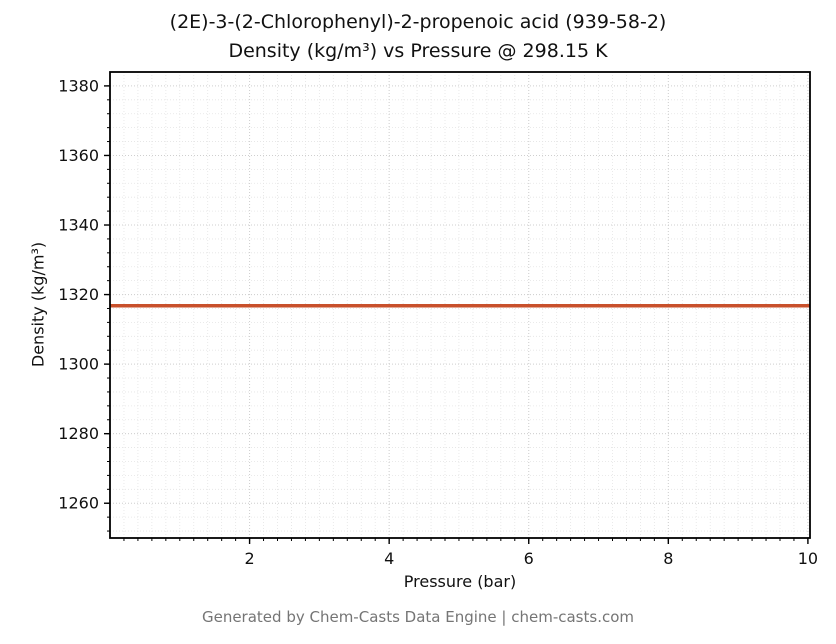 Image resolution: width=836 pixels, height=644 pixels. I want to click on x-axis-label: Pressure (bar), so click(460, 581).